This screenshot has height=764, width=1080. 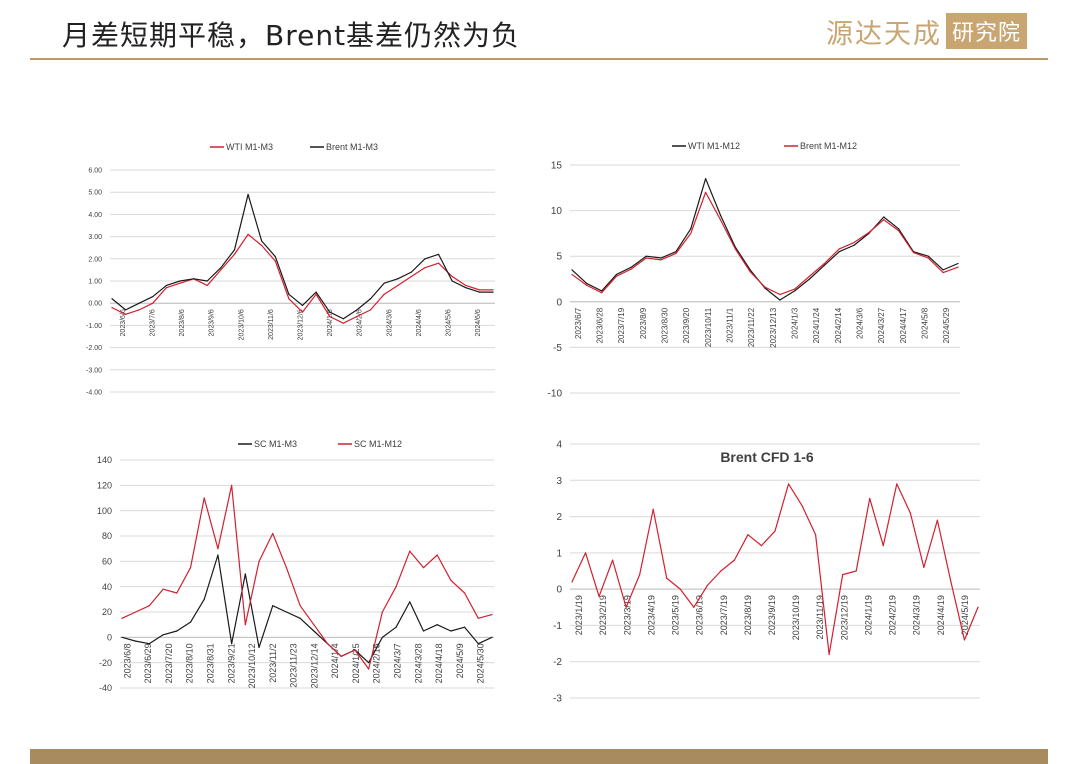 I want to click on legend-label: SC M1-M12, so click(x=378, y=444).